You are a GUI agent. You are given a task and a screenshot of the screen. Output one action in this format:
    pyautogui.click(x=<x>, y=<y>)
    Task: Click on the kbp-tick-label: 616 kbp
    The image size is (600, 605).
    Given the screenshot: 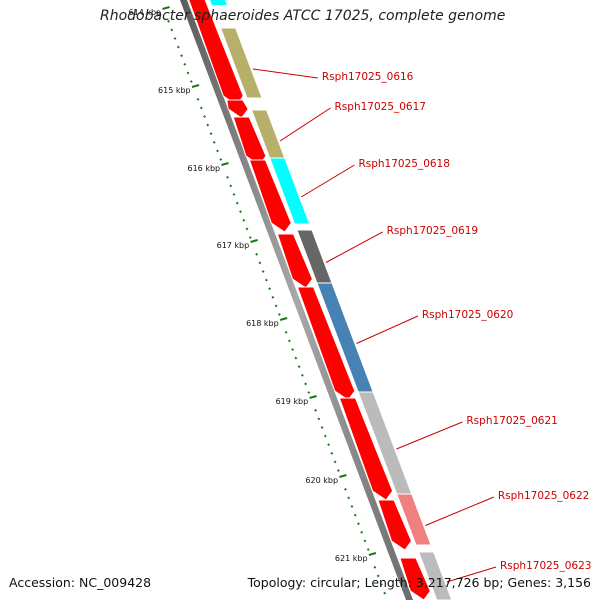 What is the action you would take?
    pyautogui.click(x=204, y=168)
    